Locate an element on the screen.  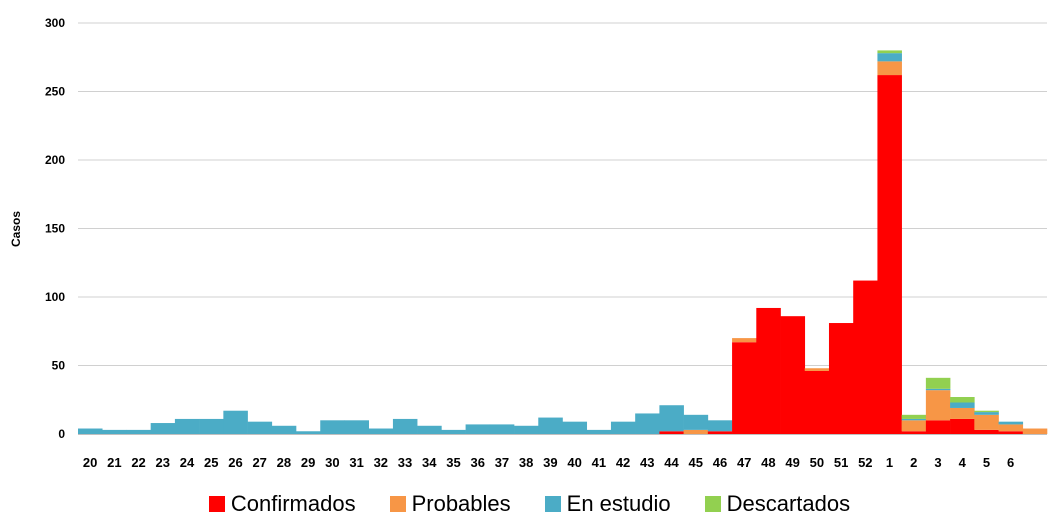
x-tick-label: 35 is located at coordinates (453, 462).